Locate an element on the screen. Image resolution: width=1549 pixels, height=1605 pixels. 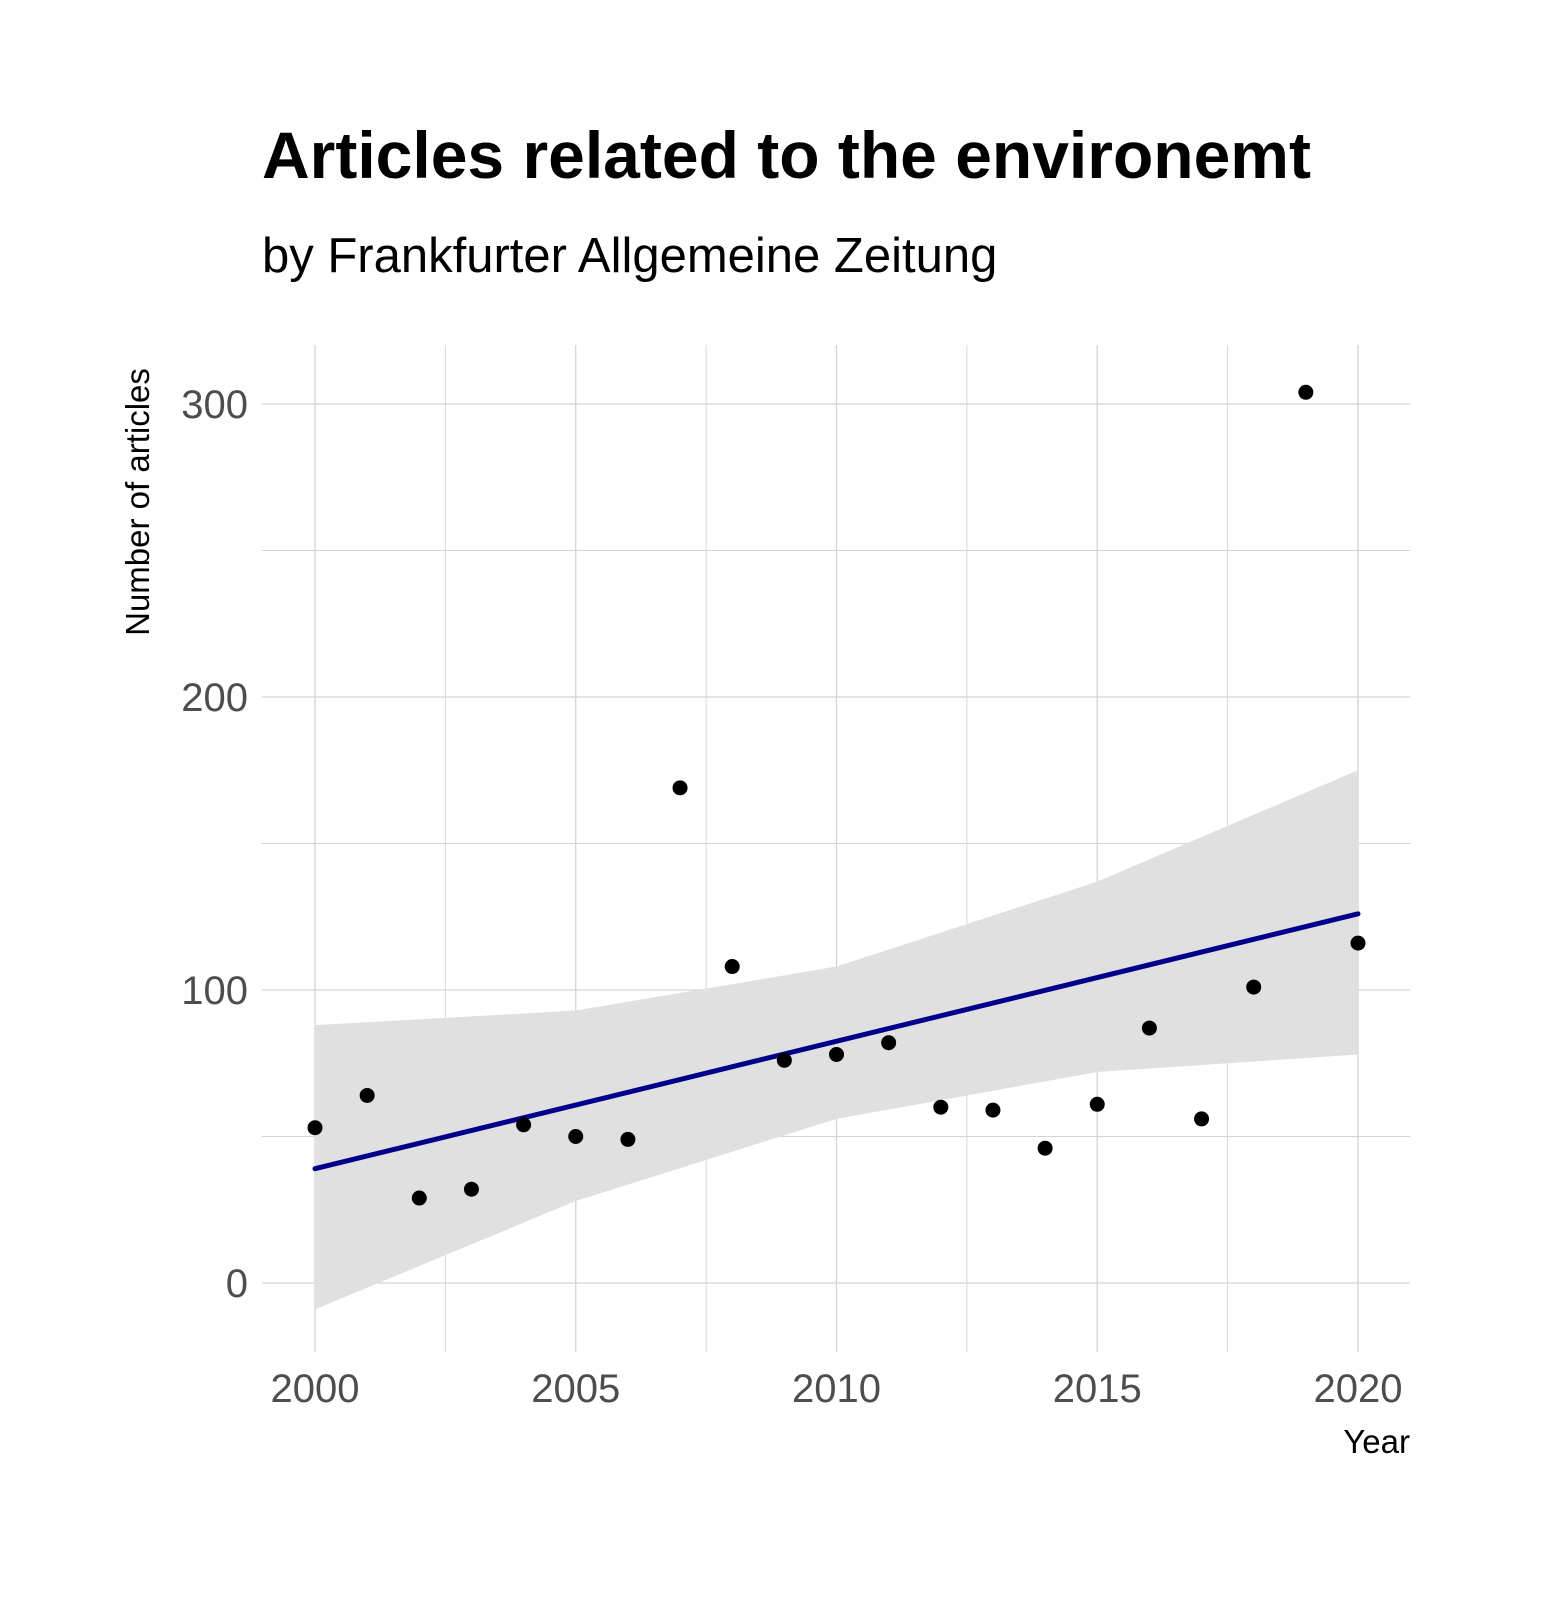
chart-subtitle: by Frankfurter Allgemeine Zeitung is located at coordinates (629, 256).